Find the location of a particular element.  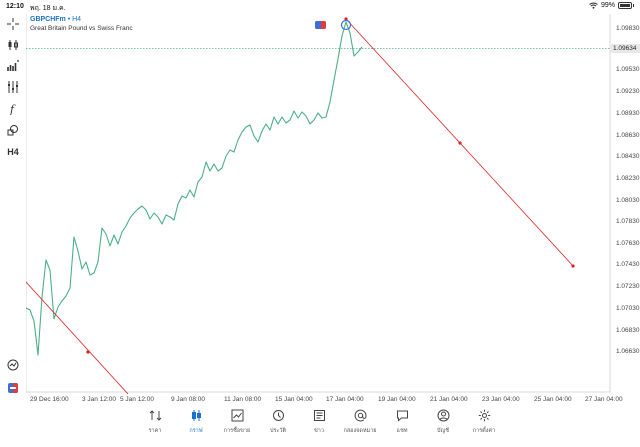

x-tick-label: 19 Jan 04:00 is located at coordinates (397, 399).